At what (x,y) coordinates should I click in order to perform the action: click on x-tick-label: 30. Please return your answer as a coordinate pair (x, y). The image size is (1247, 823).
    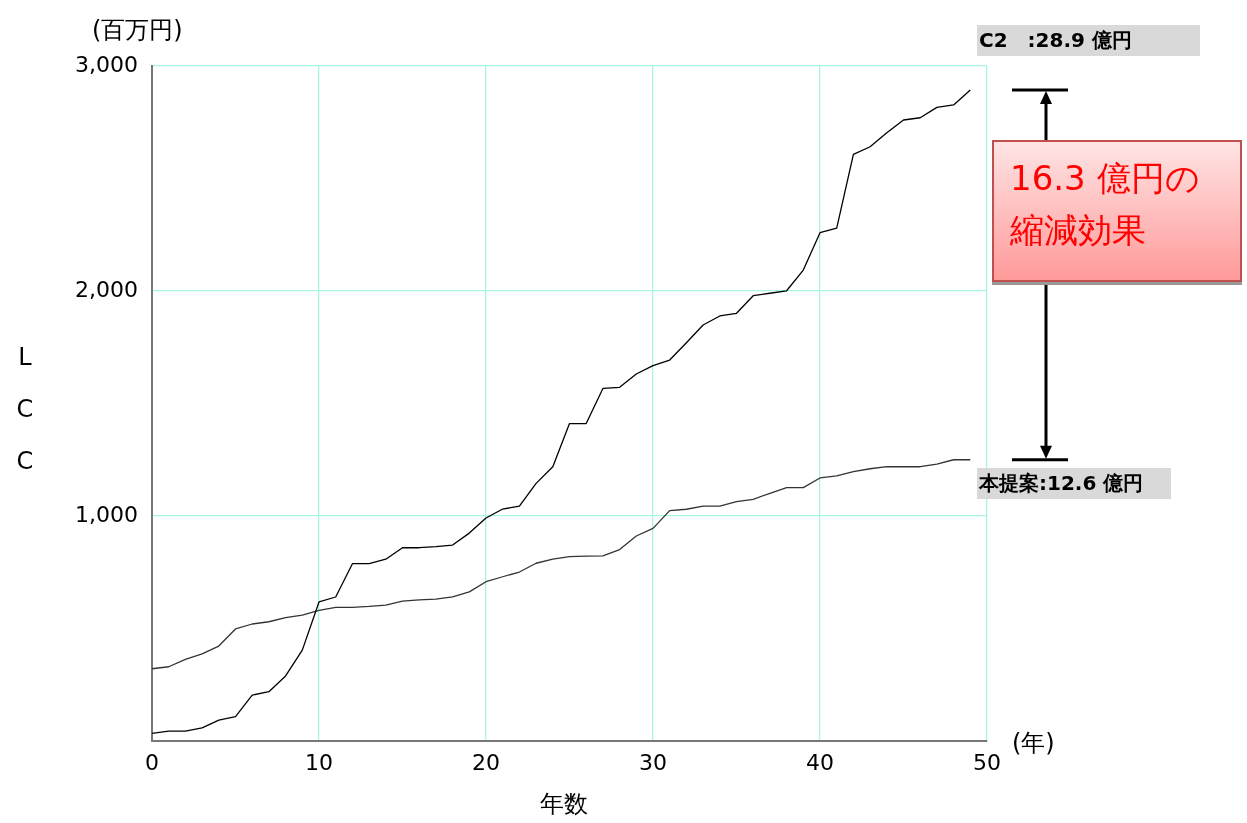
    Looking at the image, I should click on (653, 762).